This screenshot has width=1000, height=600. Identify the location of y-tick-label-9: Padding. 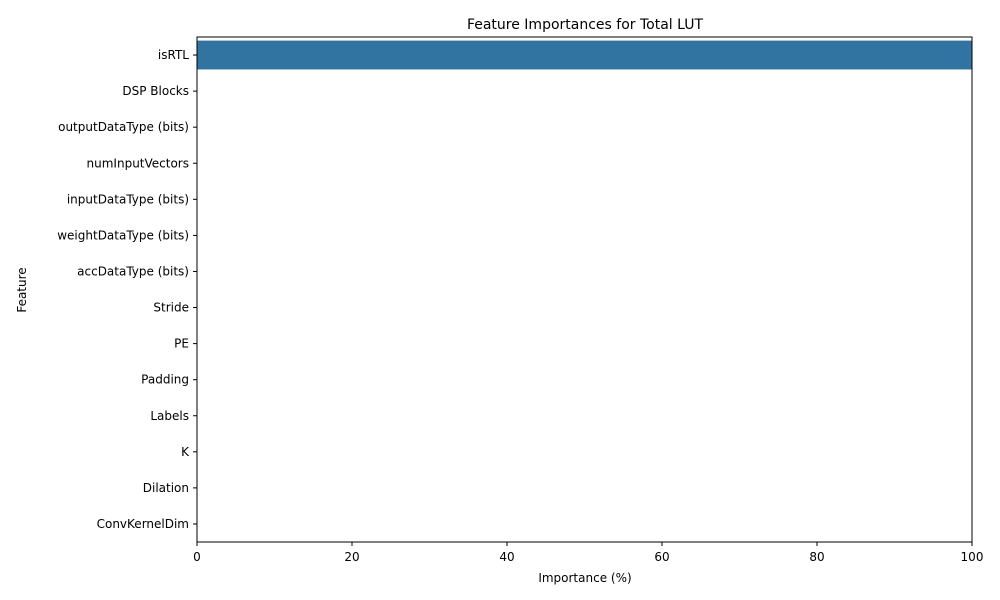
(165, 380).